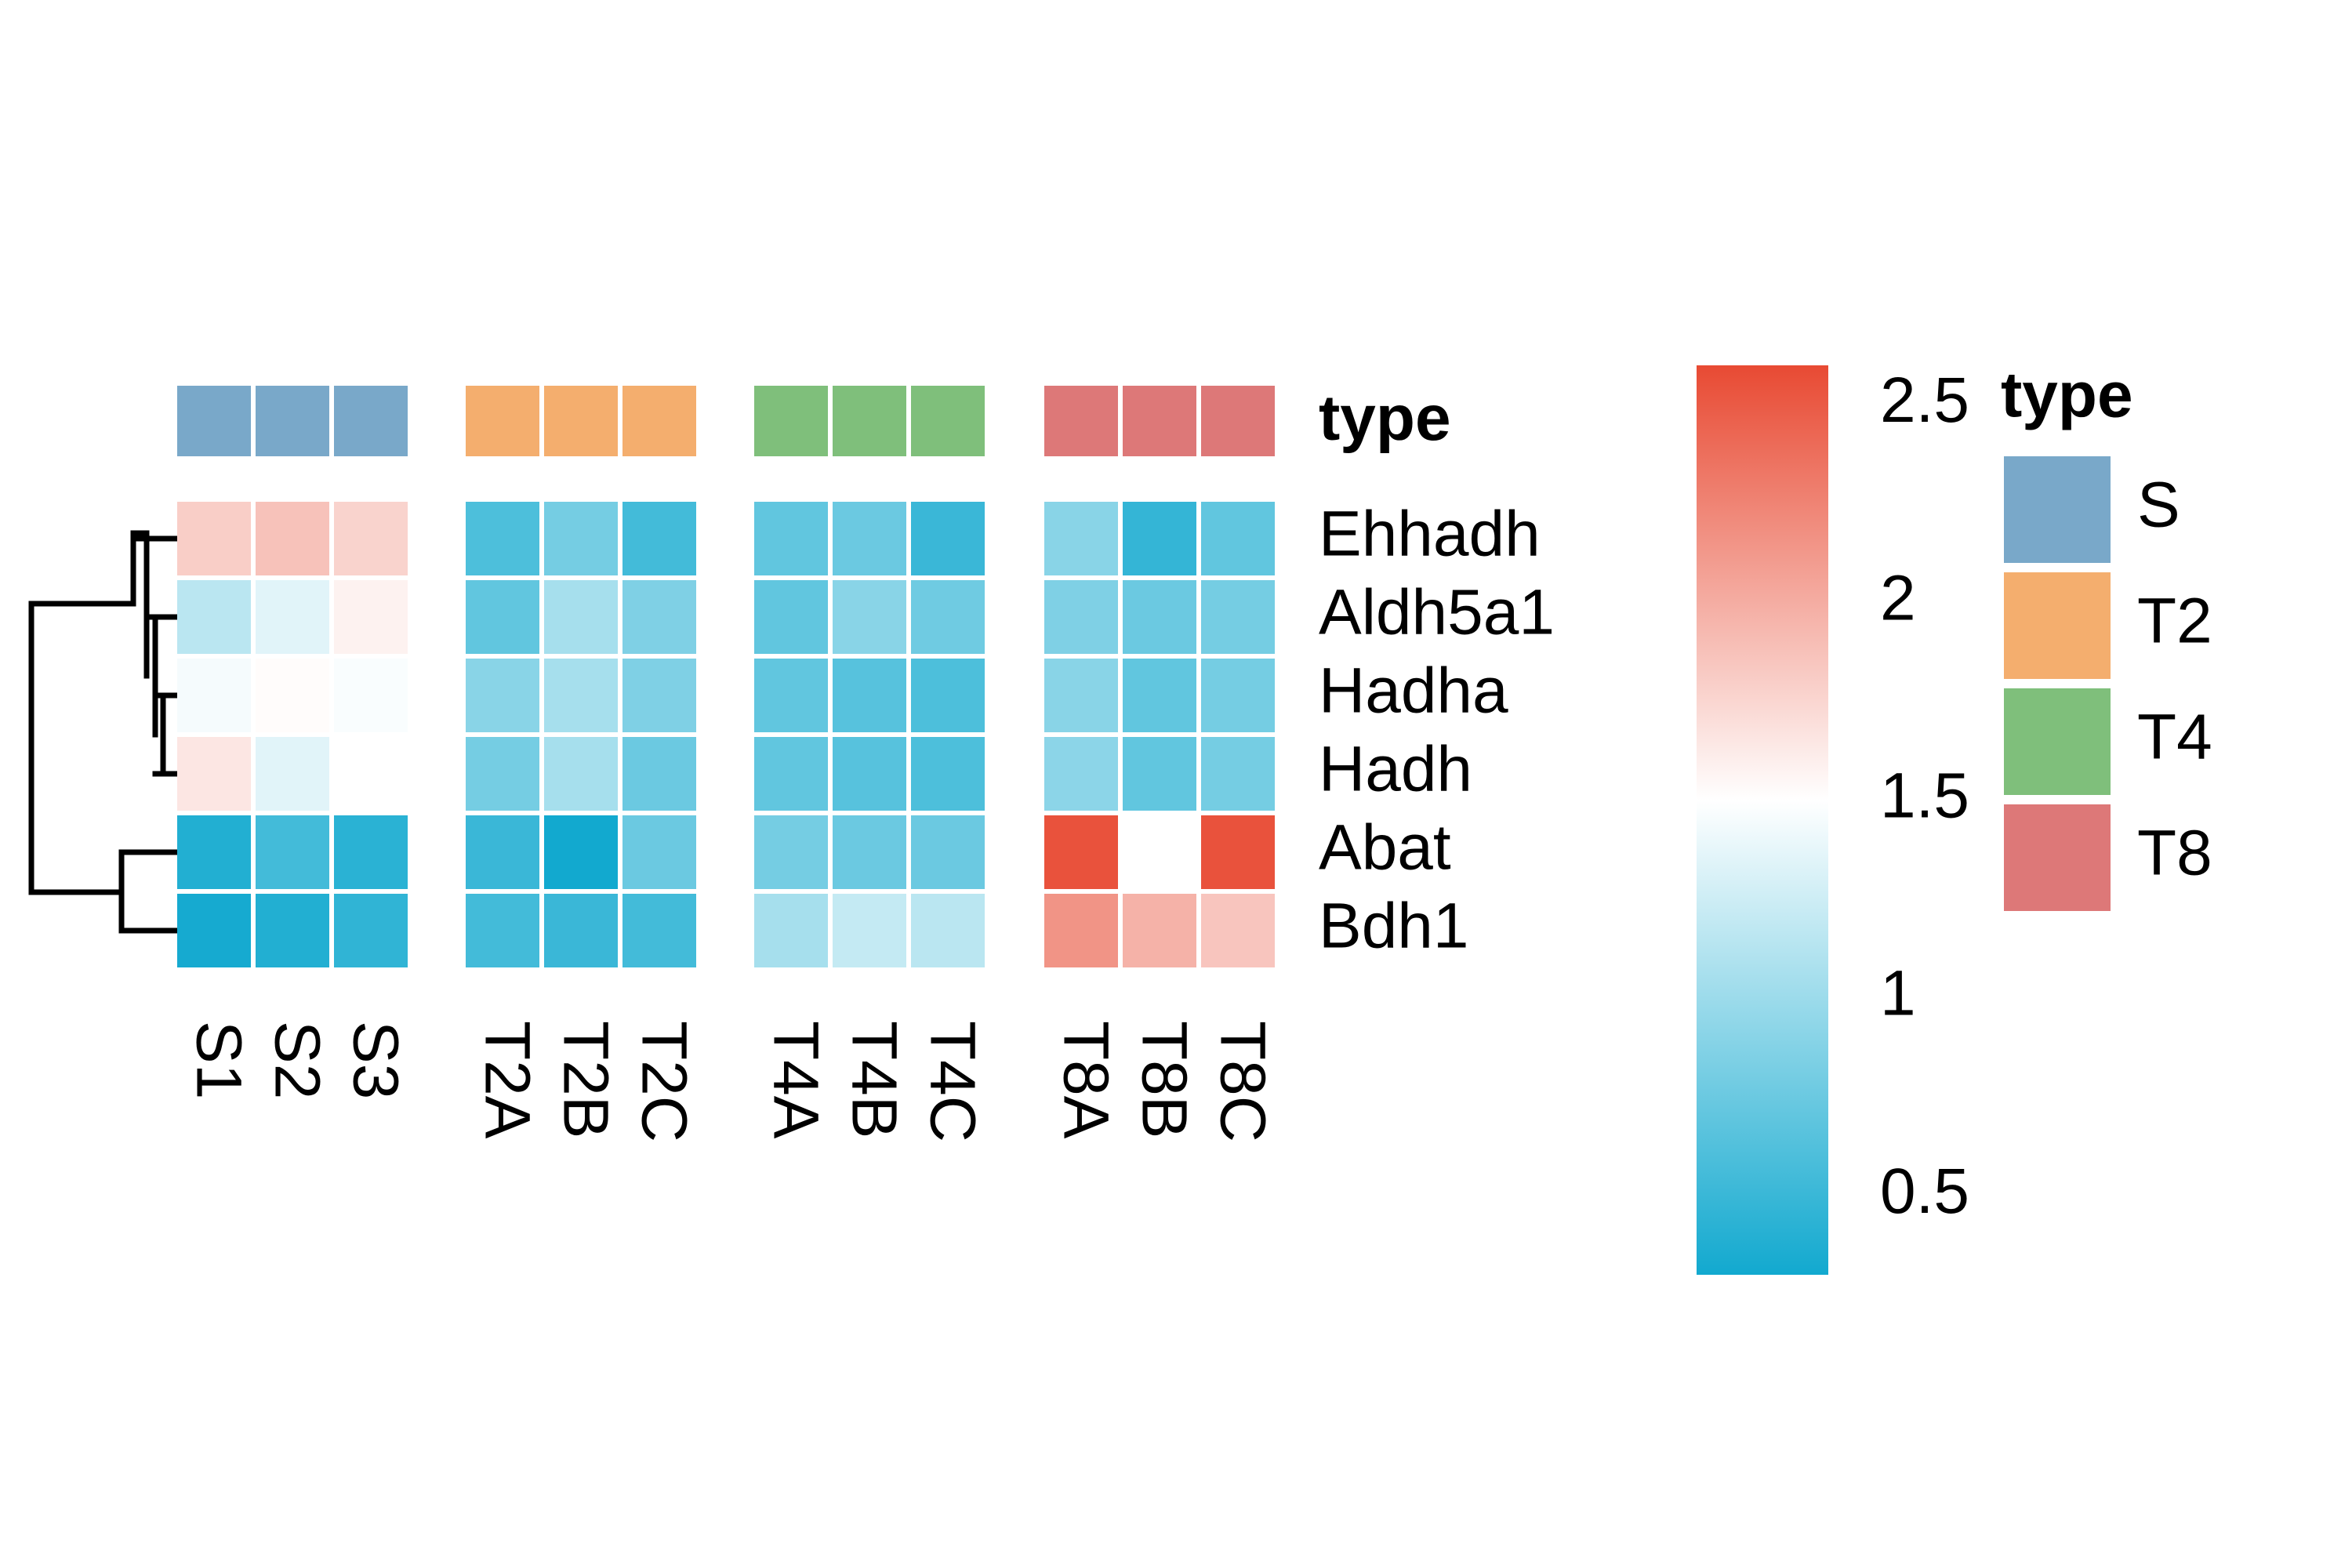  What do you see at coordinates (507, 1080) in the screenshot?
I see `column-label-t2a: T2A` at bounding box center [507, 1080].